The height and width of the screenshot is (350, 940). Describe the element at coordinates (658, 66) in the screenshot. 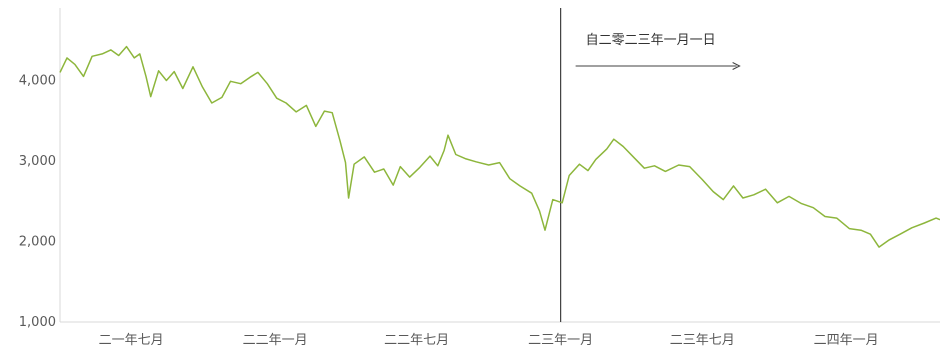

I see `annotation-arrow` at that location.